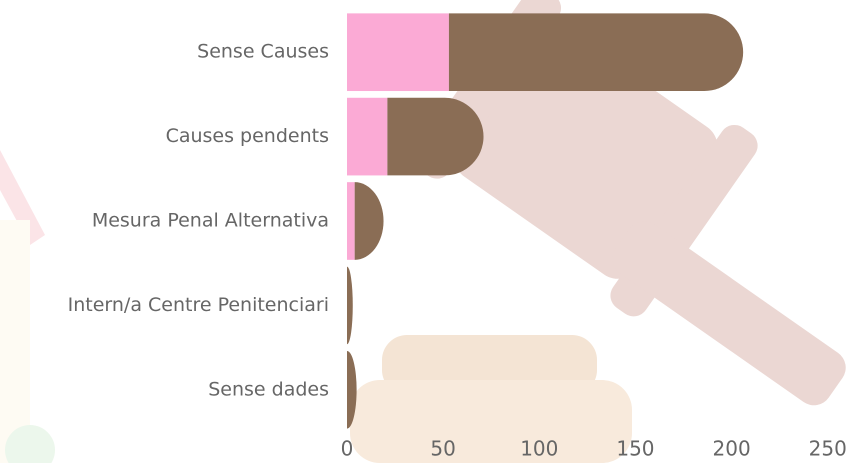  I want to click on x-tick-label: 100, so click(539, 449).